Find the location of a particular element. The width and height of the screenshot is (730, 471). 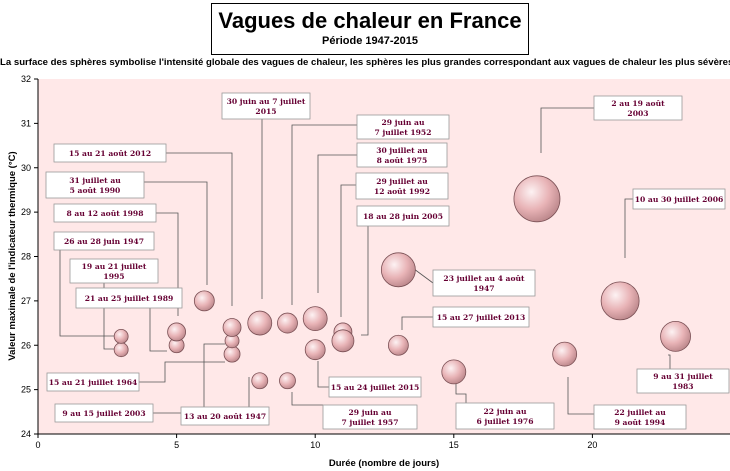

annotation-label: 13 au 20 août 1947 is located at coordinates (225, 416).